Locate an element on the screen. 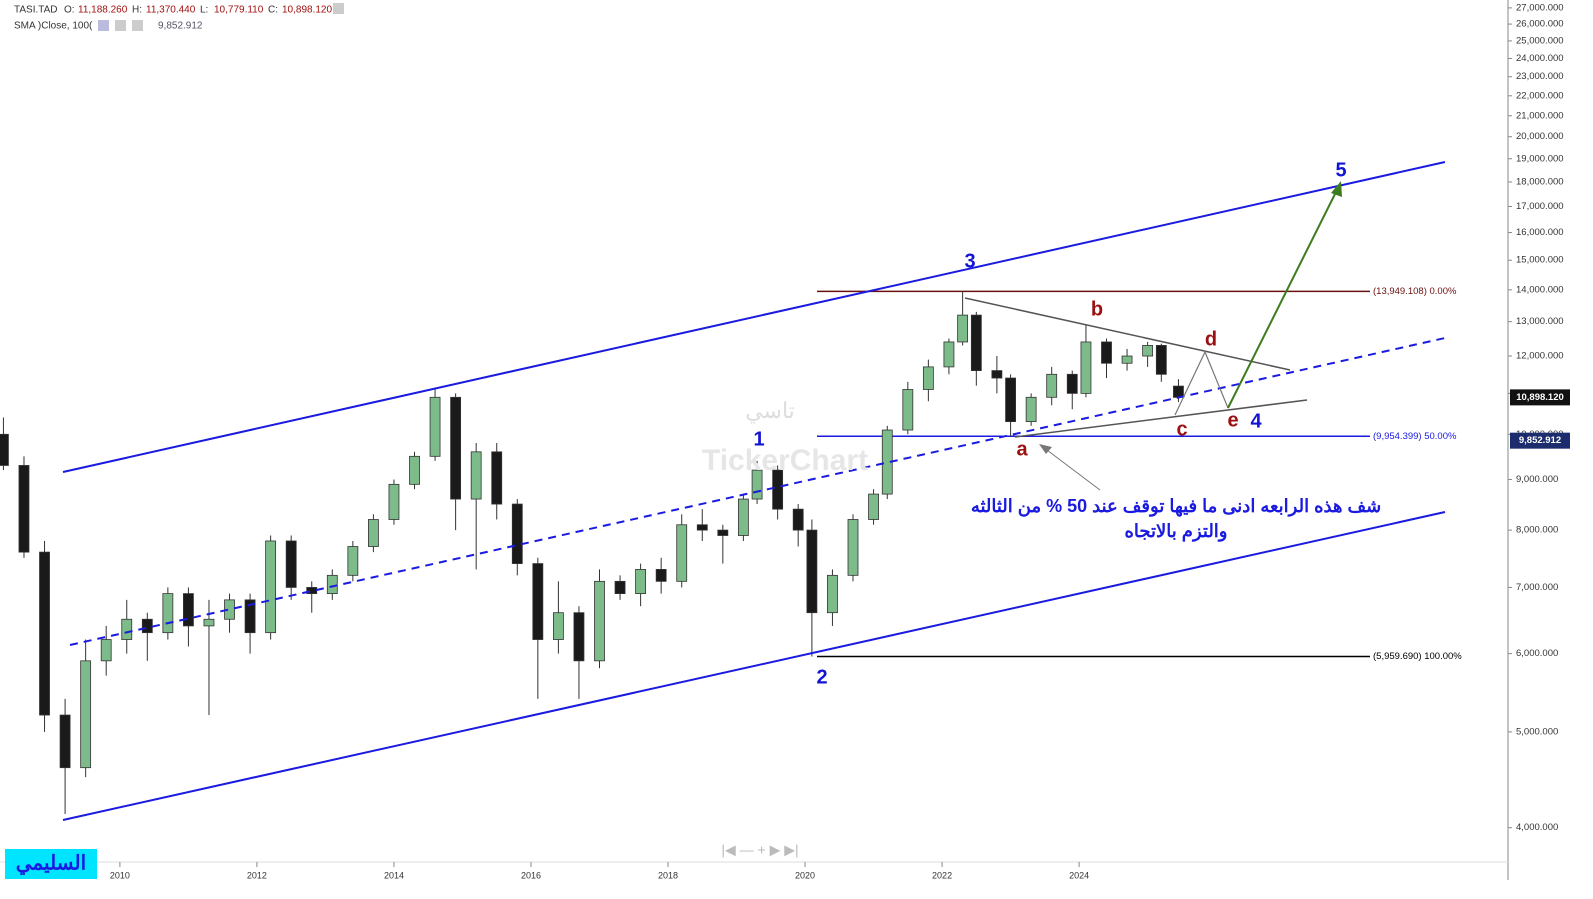 This screenshot has width=1593, height=899. ohlc-value: 11,370.440 is located at coordinates (171, 10).